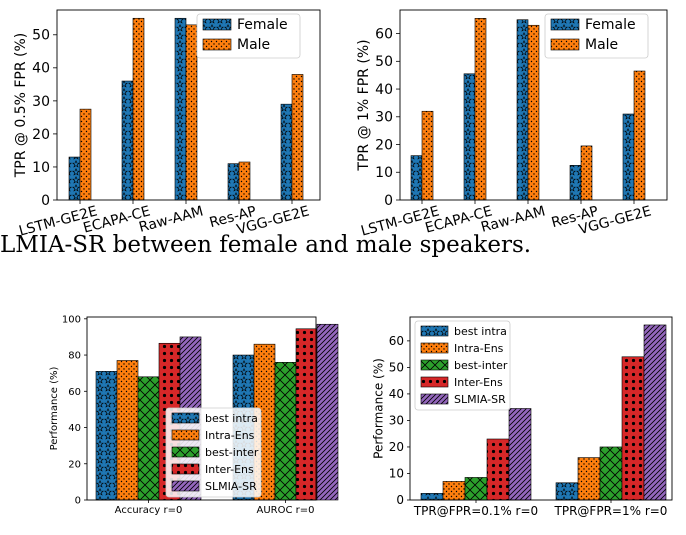 The height and width of the screenshot is (535, 686). What do you see at coordinates (286, 510) in the screenshot?
I see `x-tick-label: AUROC r=0` at bounding box center [286, 510].